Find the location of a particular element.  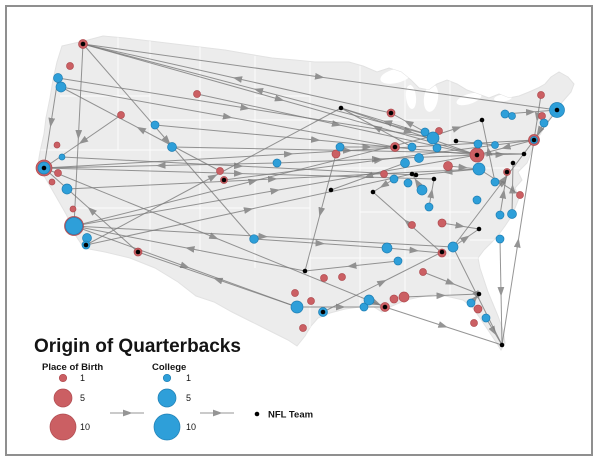

legend-college-header: College is located at coordinates (169, 367).